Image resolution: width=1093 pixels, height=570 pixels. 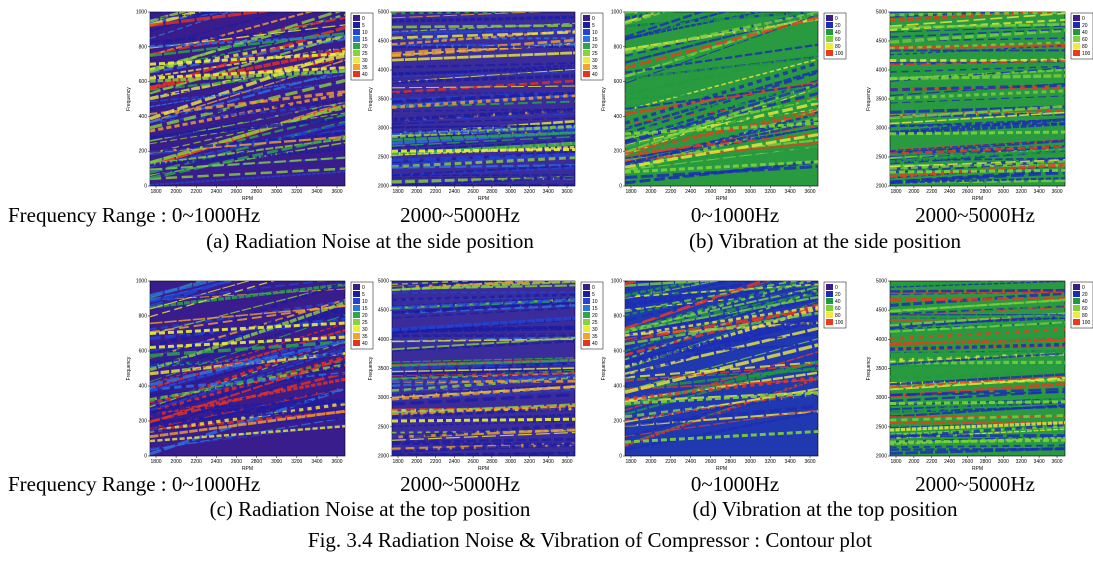 What do you see at coordinates (721, 199) in the screenshot?
I see `x-axis-label: RPM` at bounding box center [721, 199].